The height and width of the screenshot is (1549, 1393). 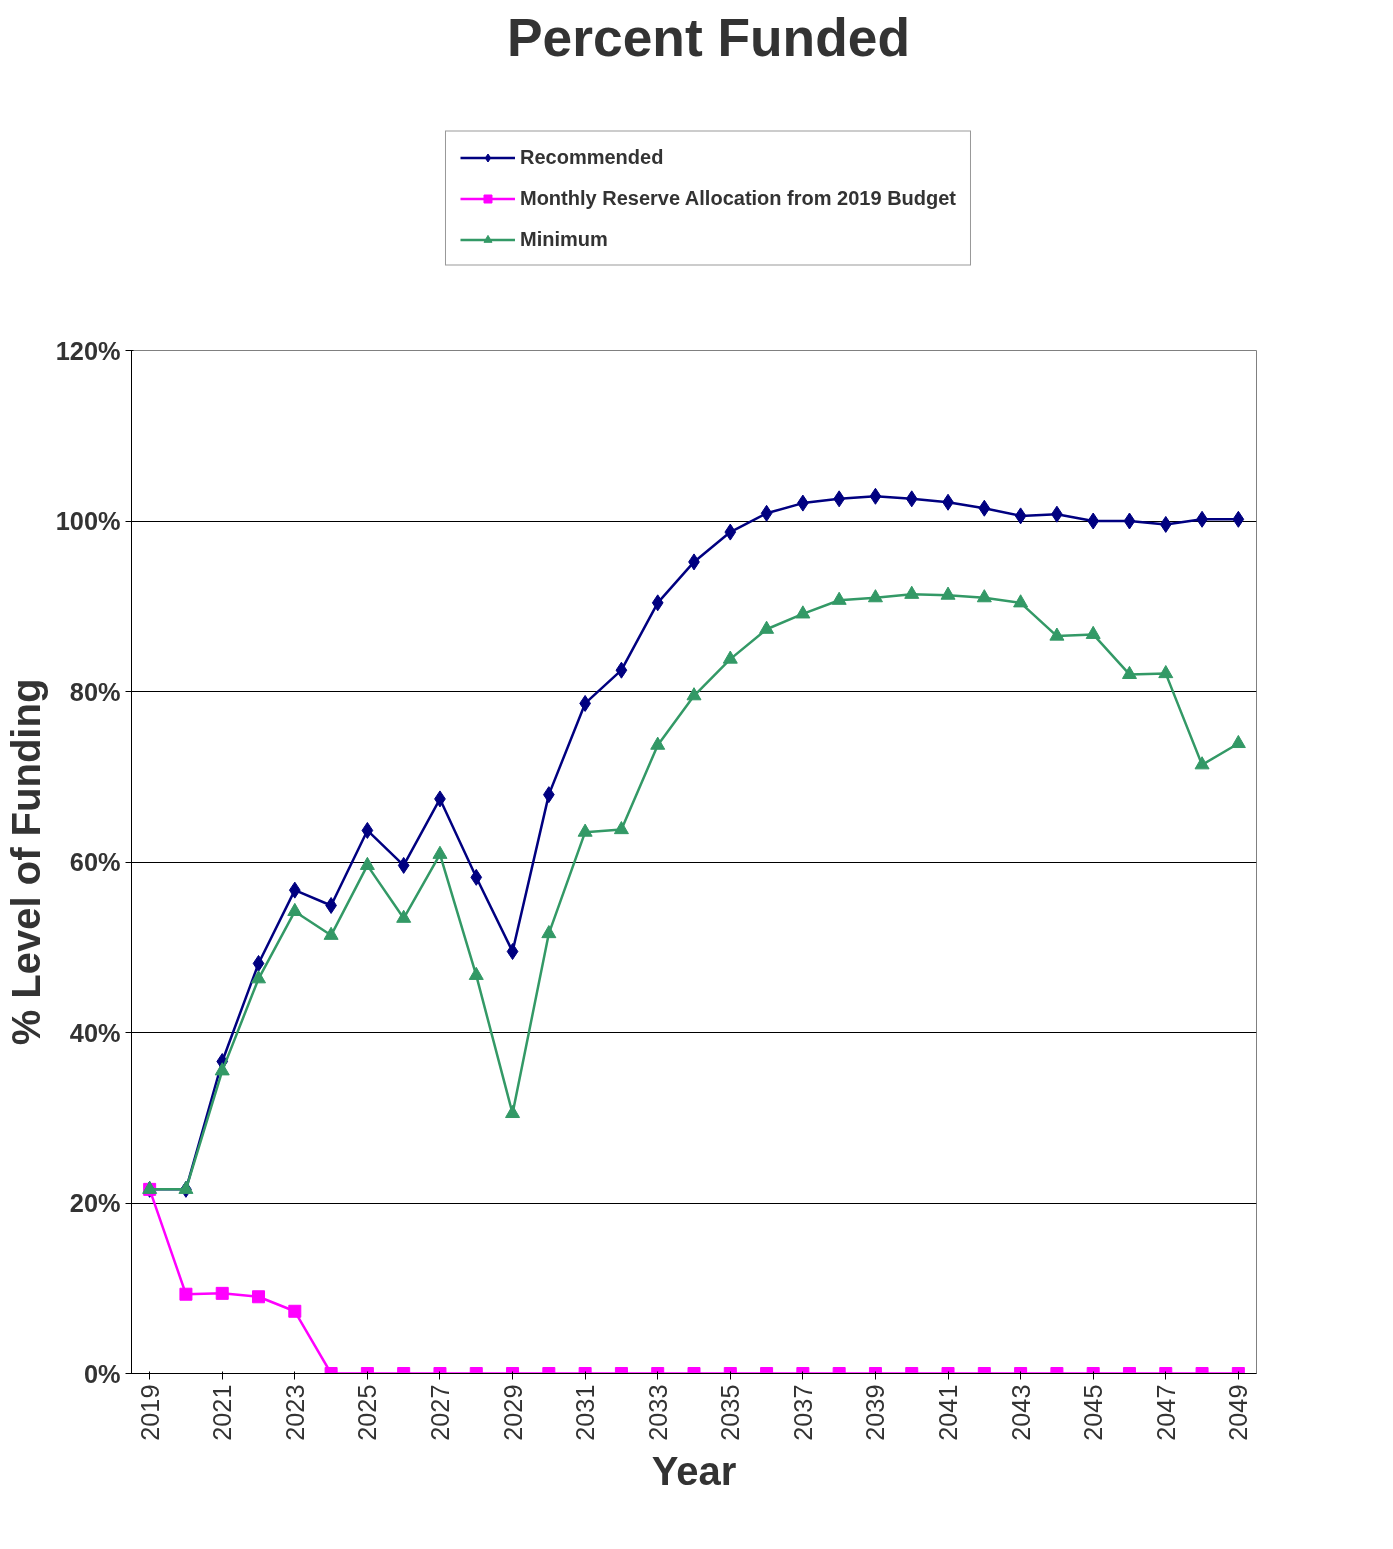 What do you see at coordinates (948, 1412) in the screenshot?
I see `x-tick-label: 2041` at bounding box center [948, 1412].